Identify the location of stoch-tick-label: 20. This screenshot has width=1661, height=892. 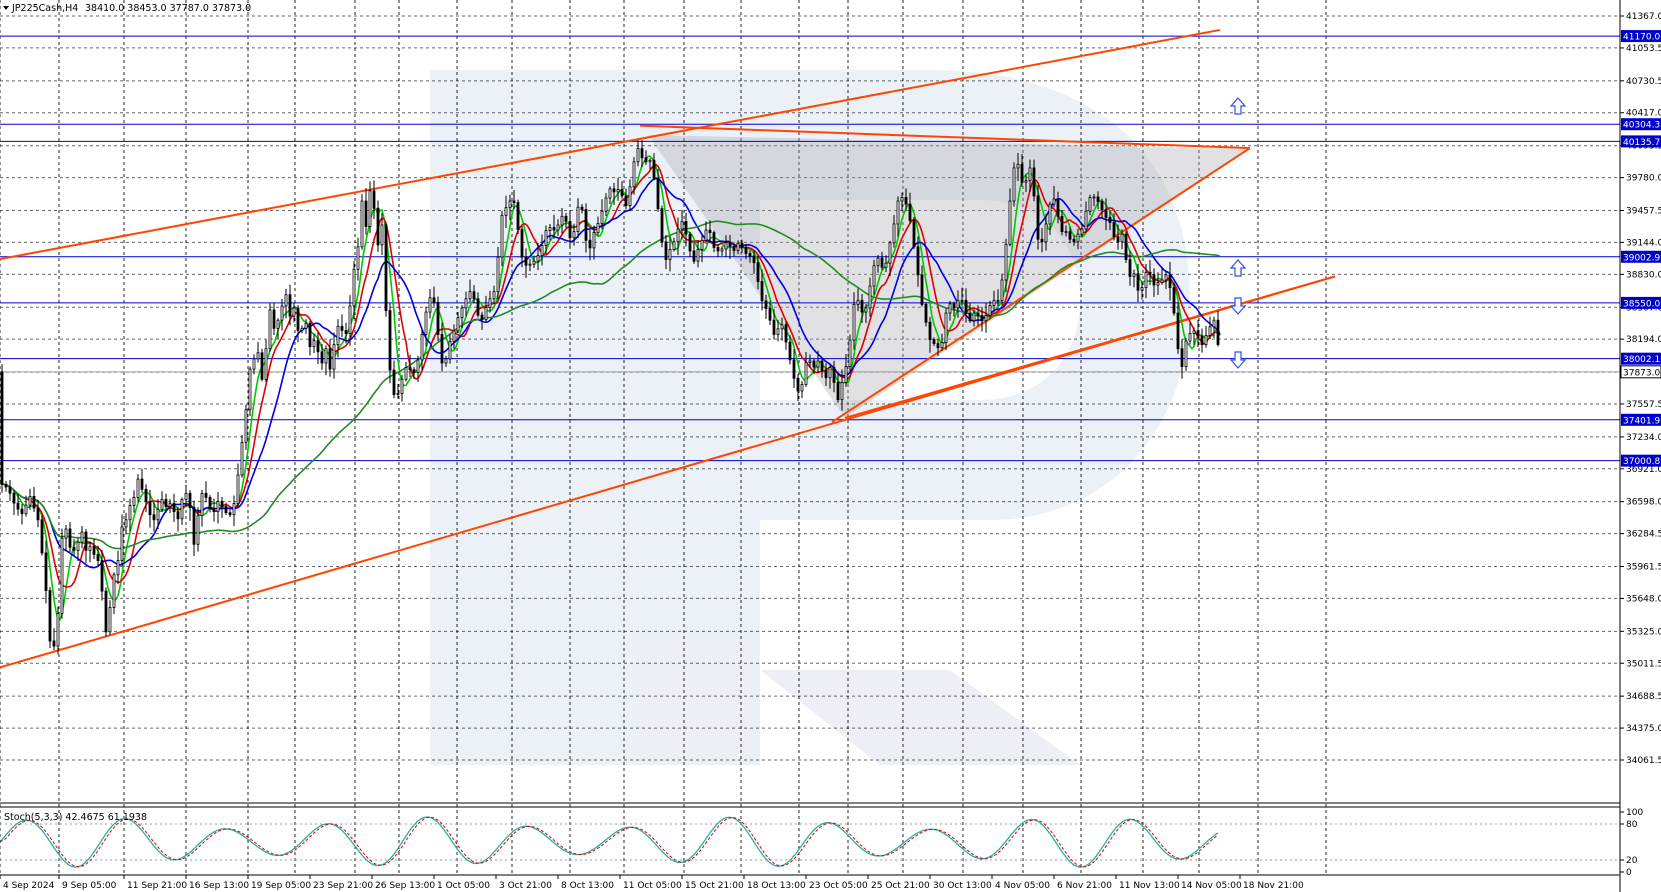
(1632, 861).